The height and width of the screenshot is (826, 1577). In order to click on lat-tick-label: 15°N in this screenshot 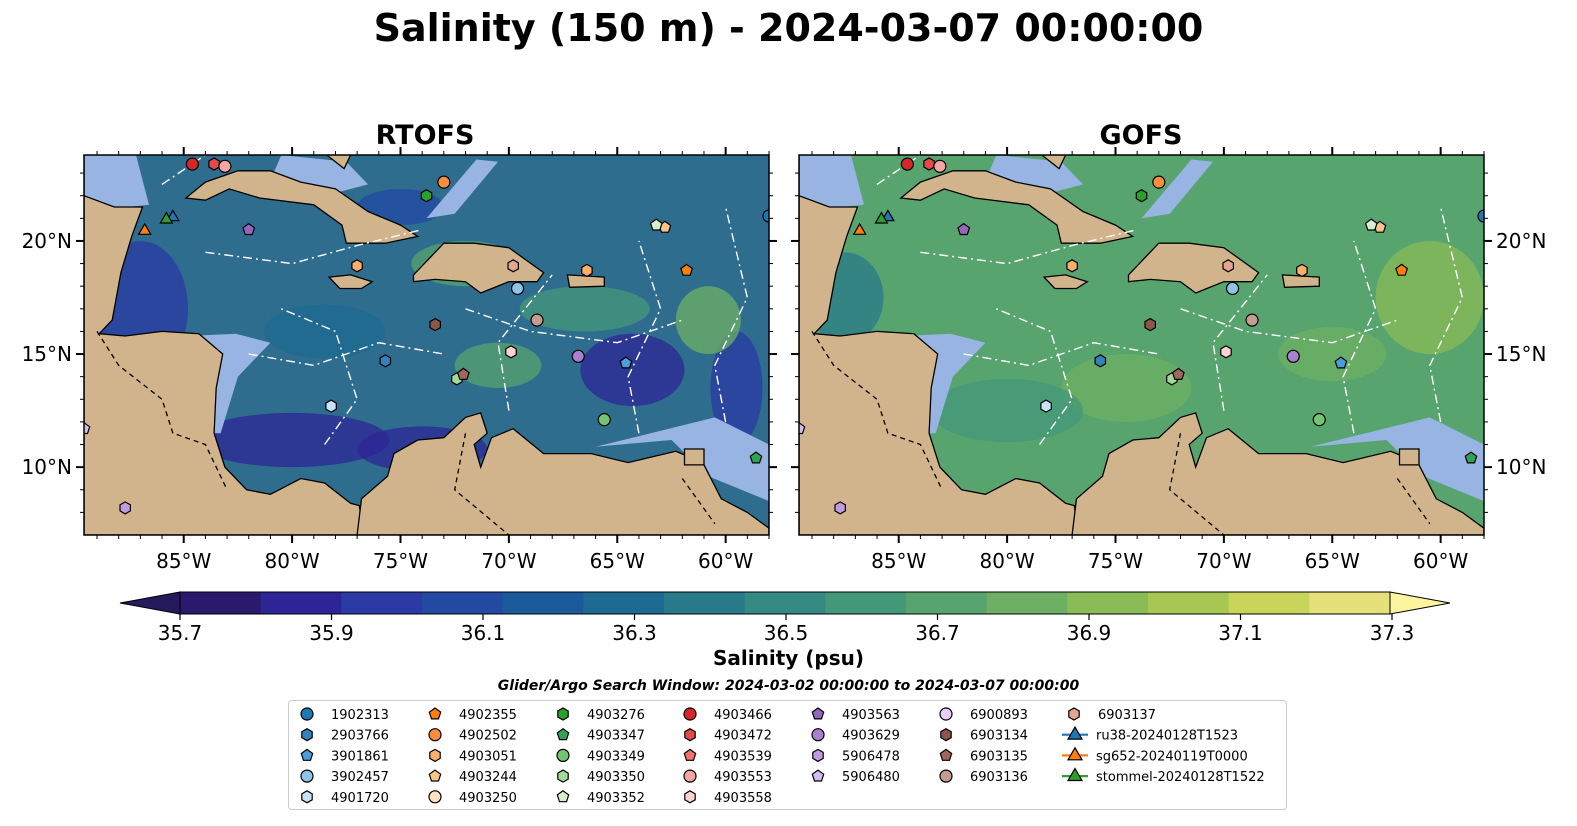, I will do `click(1521, 354)`.